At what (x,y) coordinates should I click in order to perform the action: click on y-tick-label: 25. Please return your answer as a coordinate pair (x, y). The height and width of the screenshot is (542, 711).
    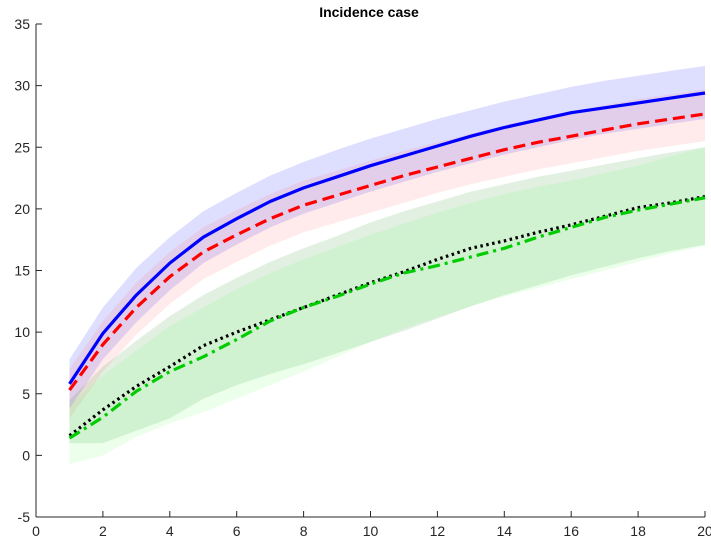
    Looking at the image, I should click on (22, 147).